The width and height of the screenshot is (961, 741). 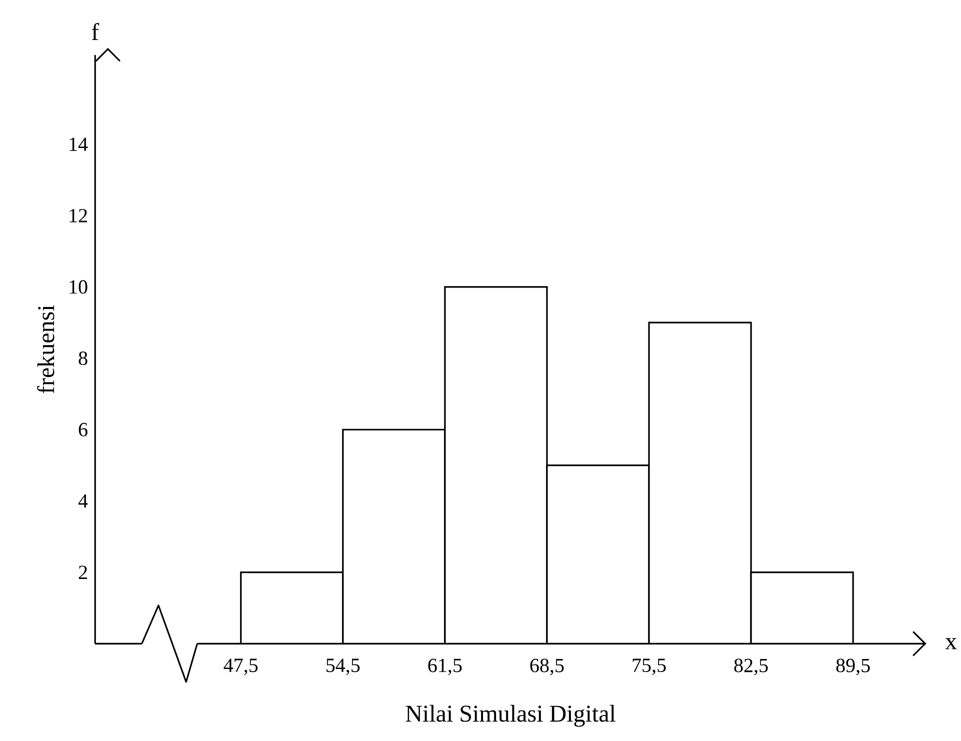 What do you see at coordinates (83, 501) in the screenshot?
I see `y-tick-label: 4` at bounding box center [83, 501].